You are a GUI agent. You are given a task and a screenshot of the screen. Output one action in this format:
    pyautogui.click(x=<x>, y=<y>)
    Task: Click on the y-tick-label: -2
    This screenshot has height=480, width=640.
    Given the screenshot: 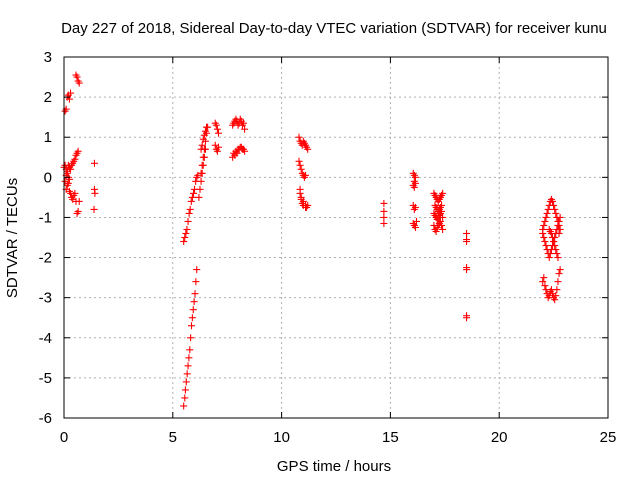 What is the action you would take?
    pyautogui.click(x=45, y=258)
    